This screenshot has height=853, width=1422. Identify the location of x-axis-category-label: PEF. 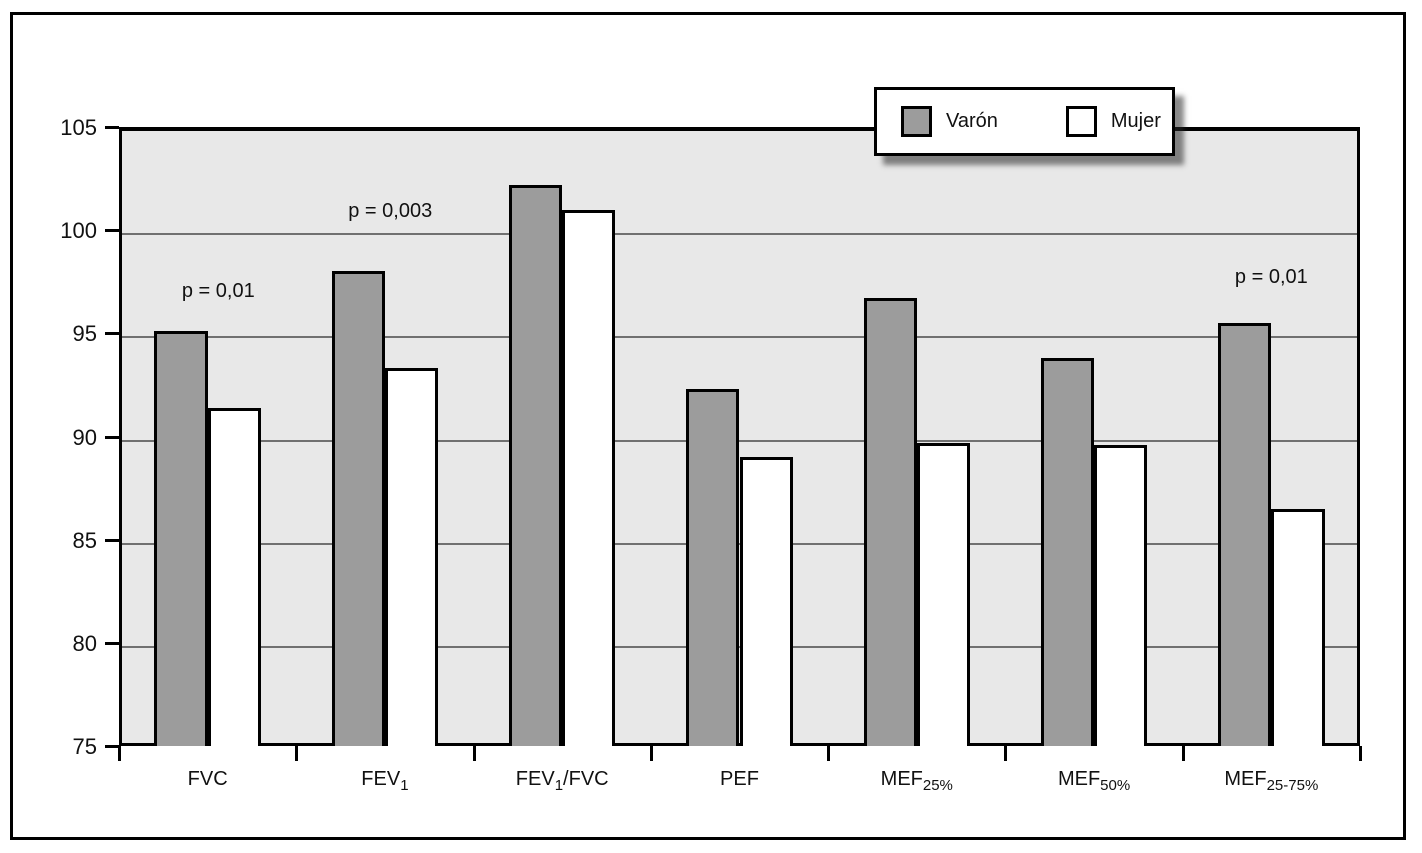
(739, 779).